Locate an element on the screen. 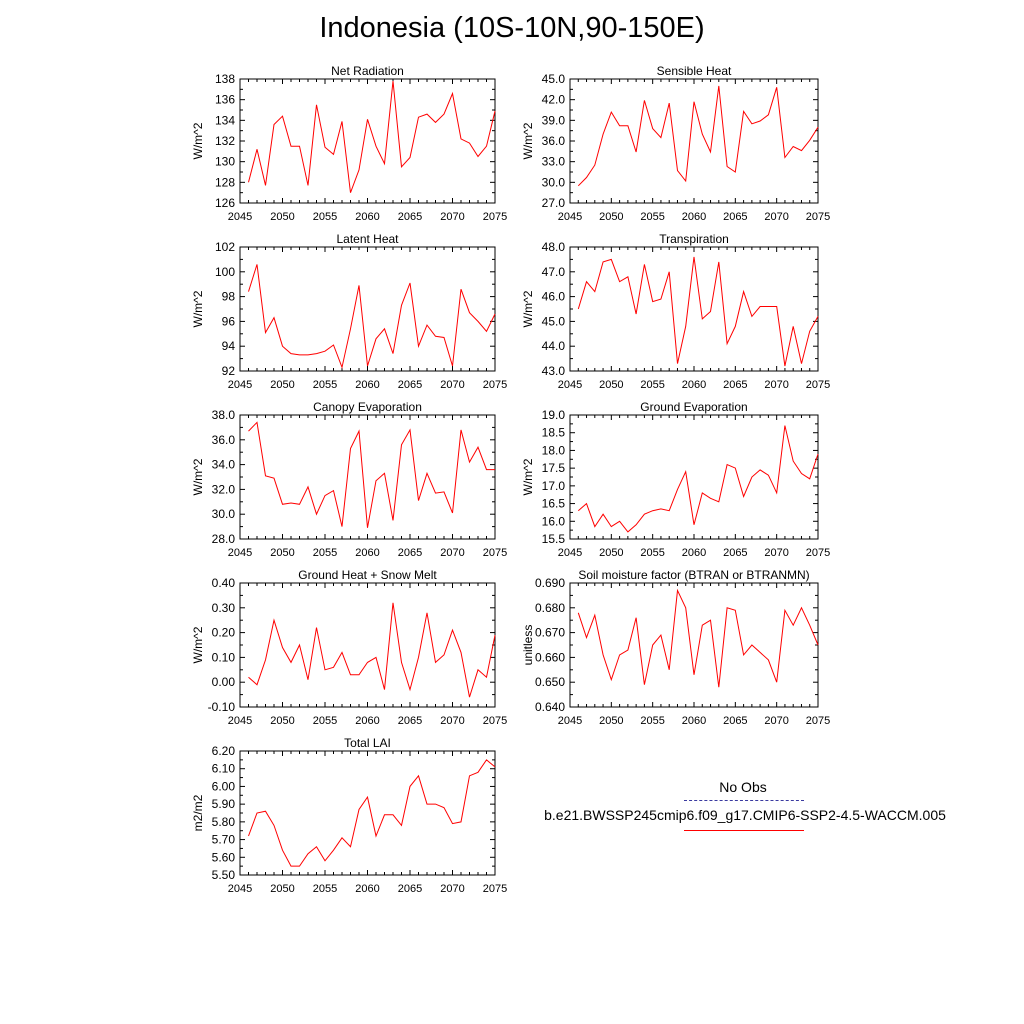 This screenshot has width=1024, height=1024. y-tick-label: 5.50 is located at coordinates (224, 875).